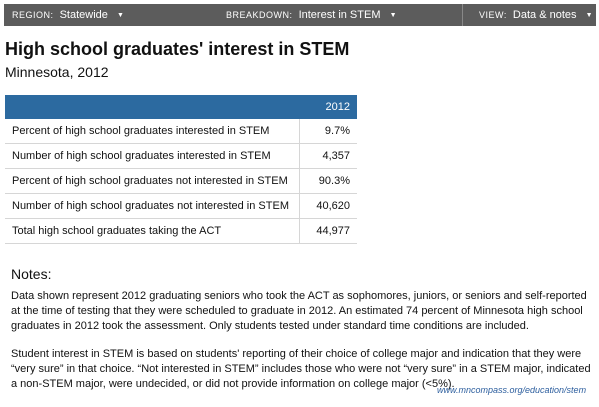  What do you see at coordinates (31, 274) in the screenshot?
I see `notes-heading: Notes:` at bounding box center [31, 274].